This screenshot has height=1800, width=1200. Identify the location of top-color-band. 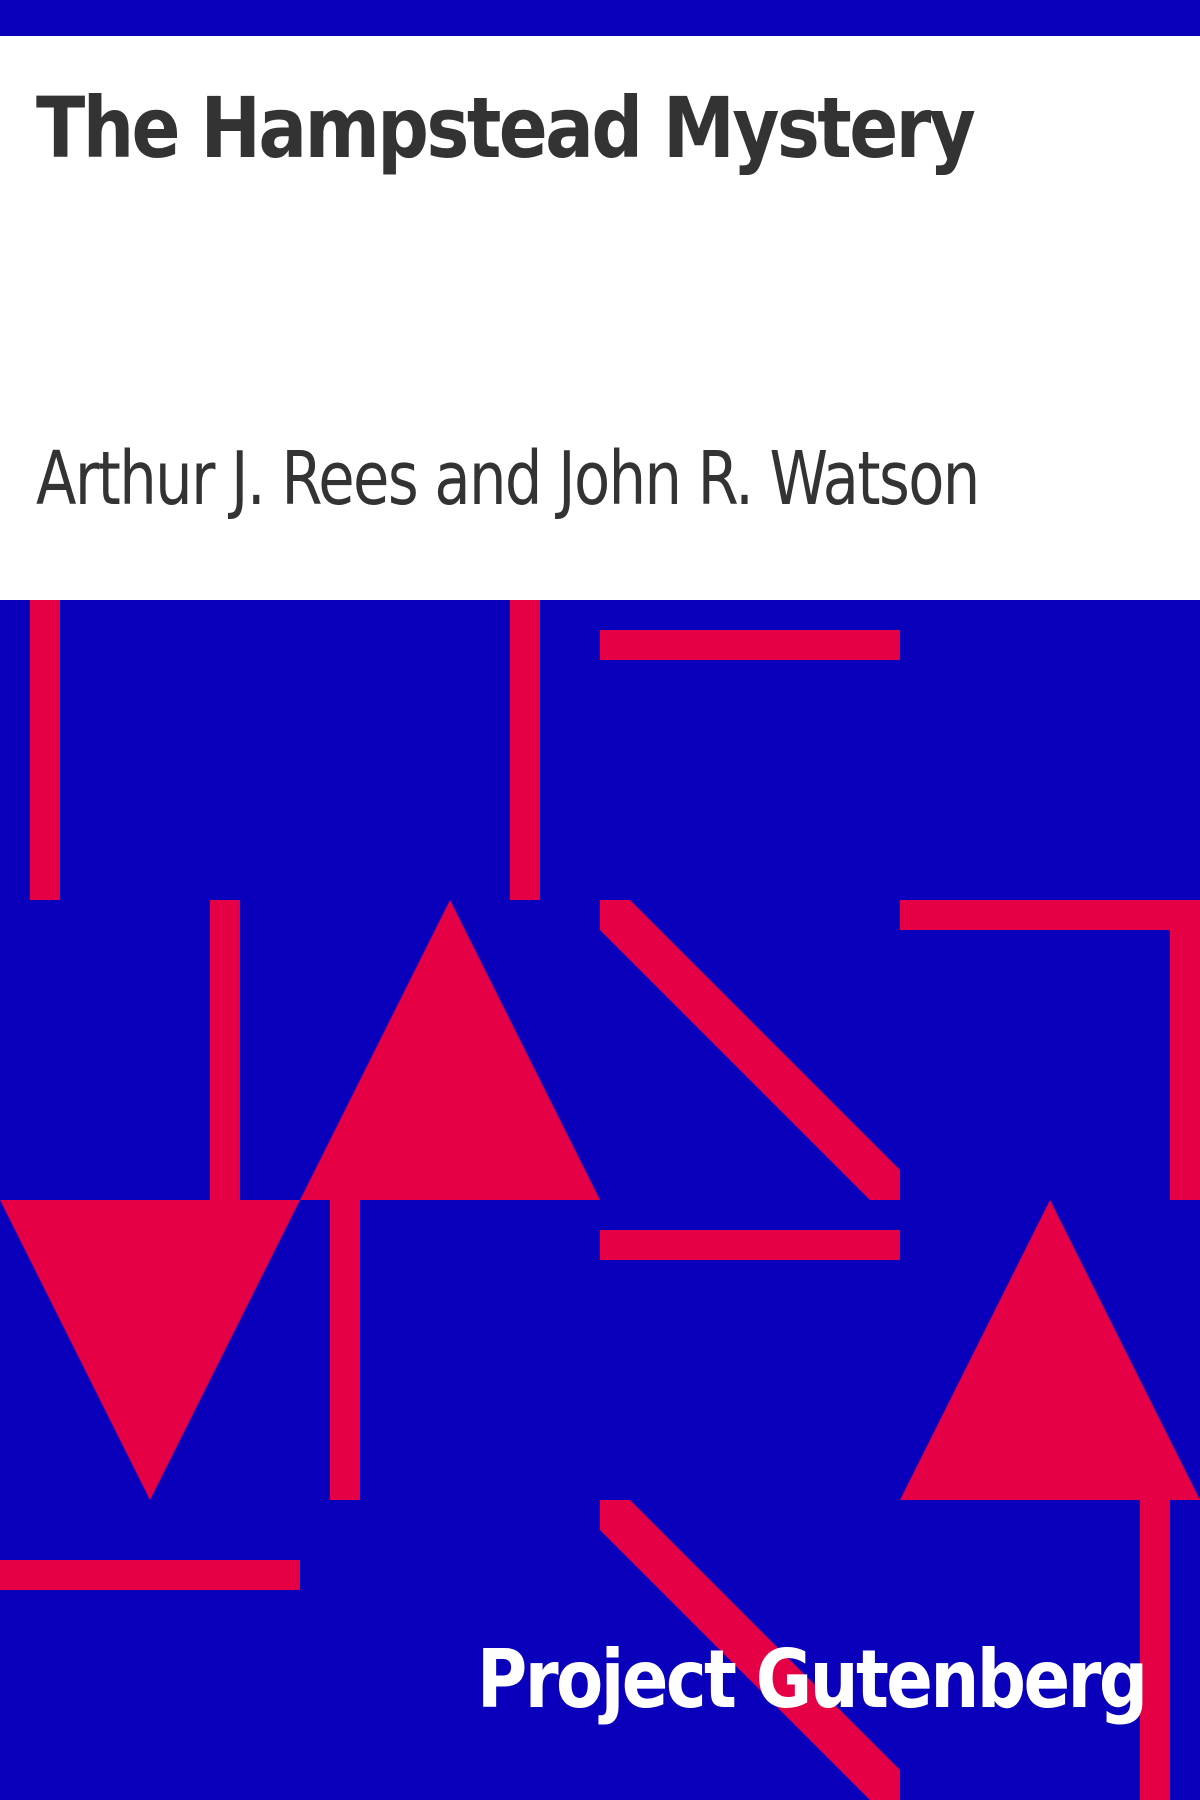
(600, 18).